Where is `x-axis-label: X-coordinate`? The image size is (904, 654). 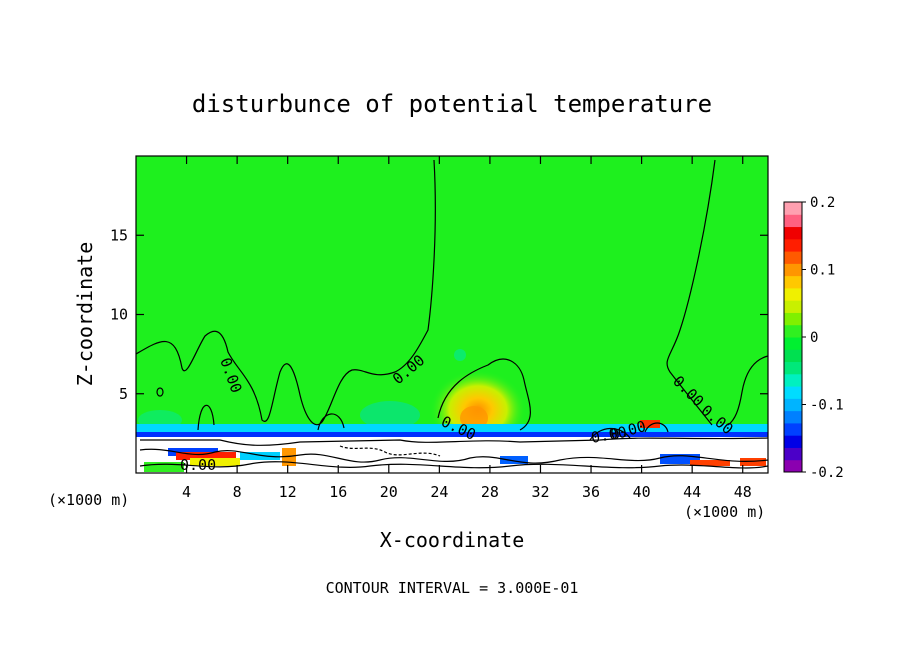 x-axis-label: X-coordinate is located at coordinates (452, 540).